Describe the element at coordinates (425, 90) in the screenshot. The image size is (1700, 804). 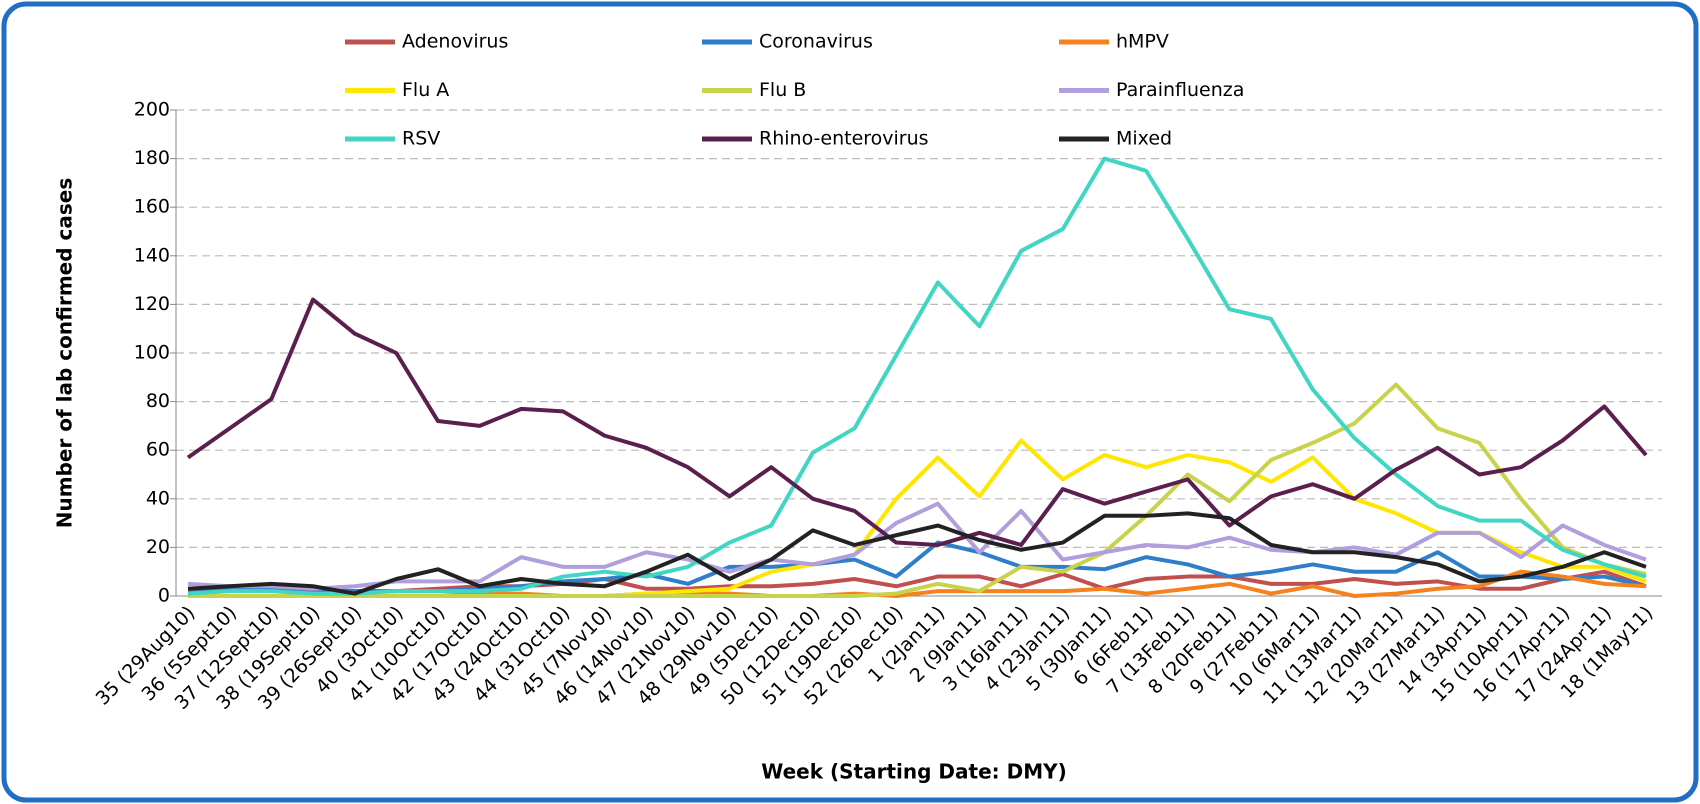
I see `legend-label: Flu A` at that location.